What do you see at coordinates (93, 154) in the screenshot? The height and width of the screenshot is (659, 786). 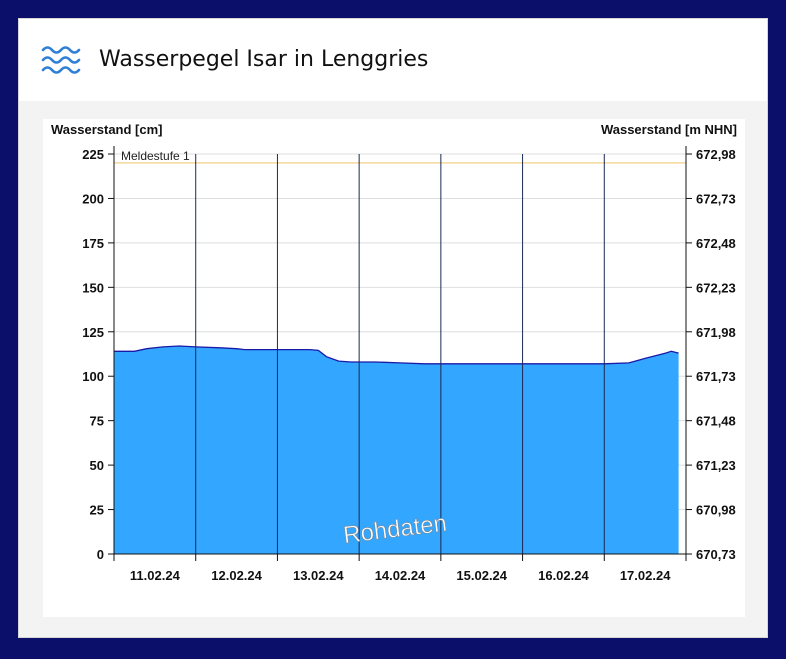 I see `y-tick-label-left: 225` at bounding box center [93, 154].